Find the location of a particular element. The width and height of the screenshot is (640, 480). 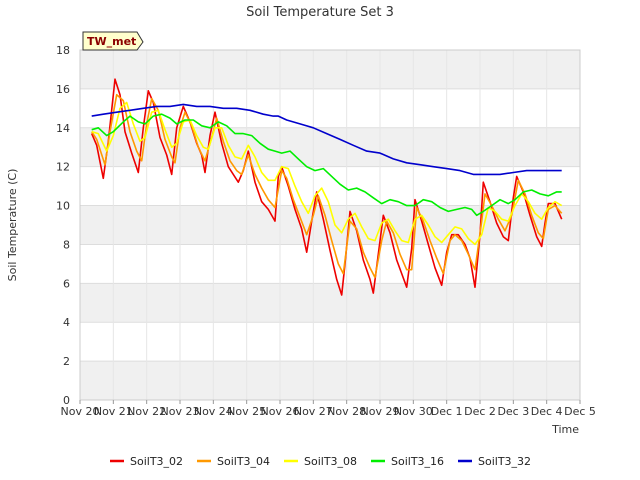

x-tick-label: Dec 5 is located at coordinates (580, 411).